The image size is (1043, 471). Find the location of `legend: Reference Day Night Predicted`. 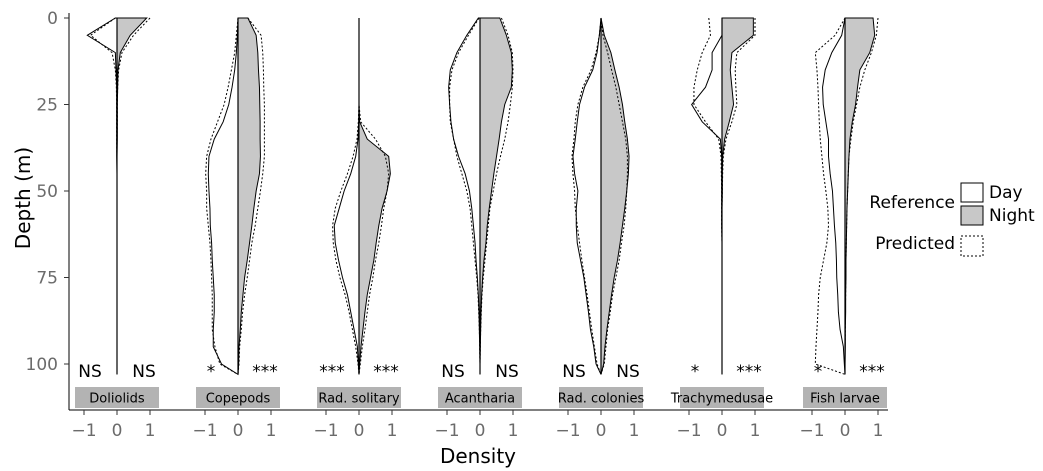

legend: Reference Day Night Predicted is located at coordinates (952, 219).